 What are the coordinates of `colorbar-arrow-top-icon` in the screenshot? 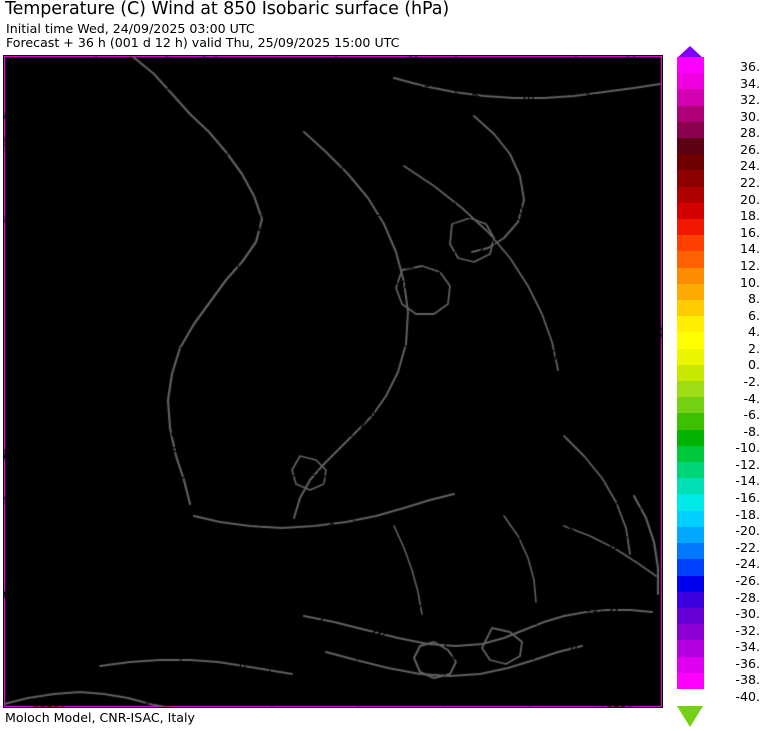 It's located at (690, 52).